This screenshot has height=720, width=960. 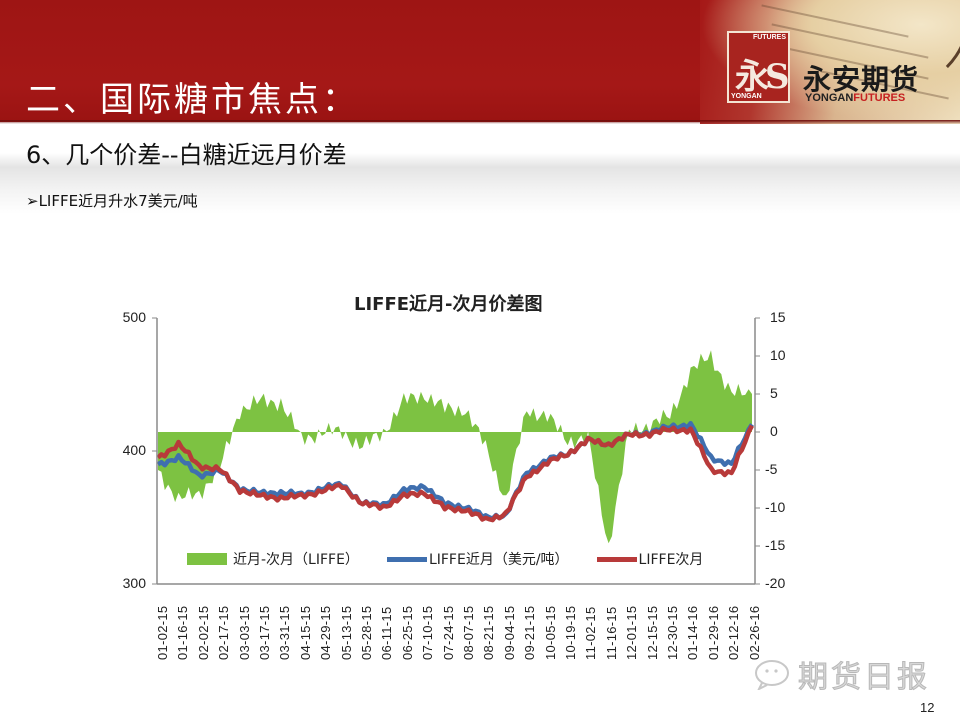 What do you see at coordinates (480, 169) in the screenshot?
I see `subtitle-band` at bounding box center [480, 169].